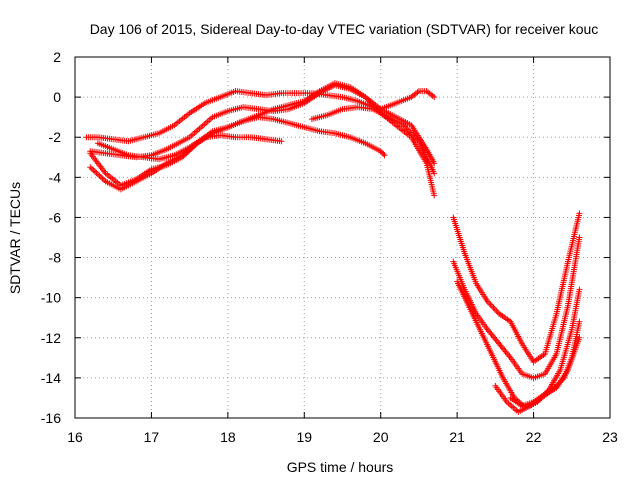 Image resolution: width=640 pixels, height=480 pixels. Describe the element at coordinates (57, 97) in the screenshot. I see `y-tick-label: 0` at that location.